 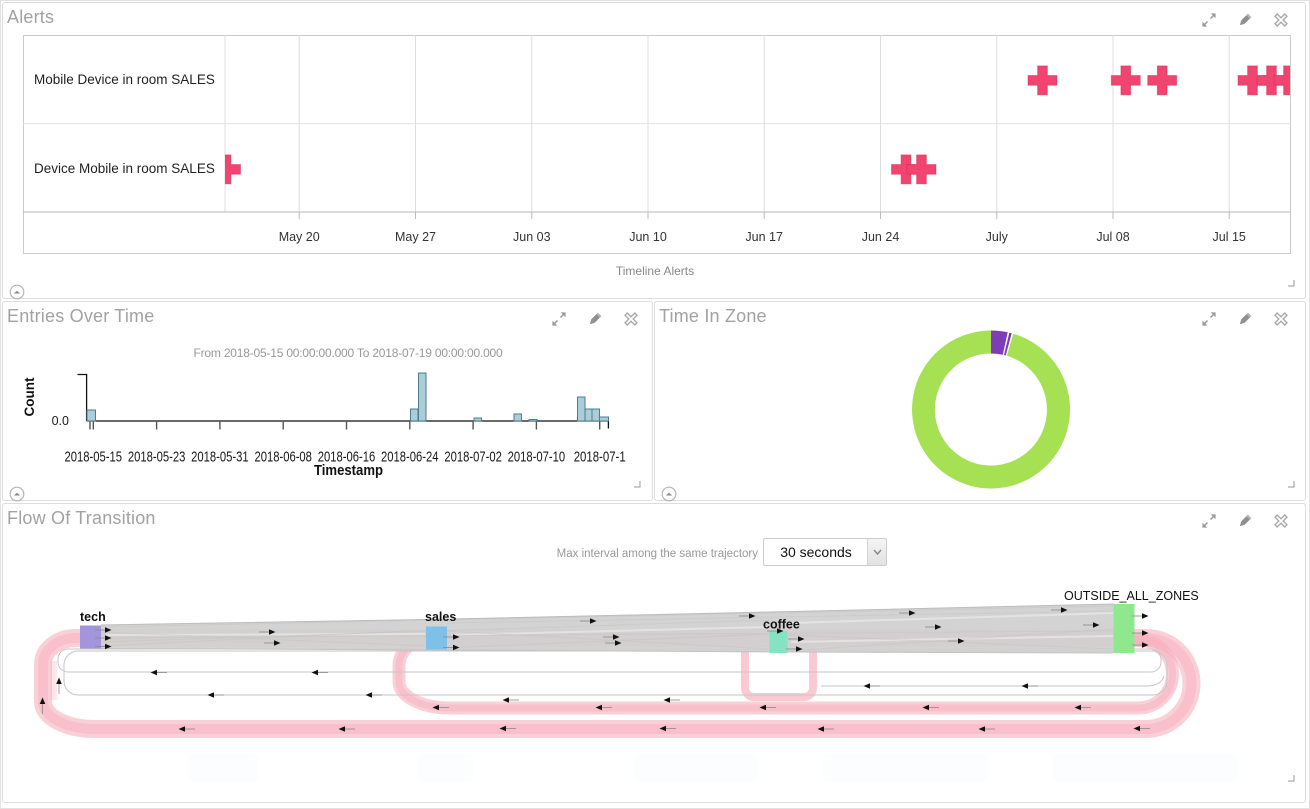 I want to click on svg-text: tech, so click(x=93, y=617).